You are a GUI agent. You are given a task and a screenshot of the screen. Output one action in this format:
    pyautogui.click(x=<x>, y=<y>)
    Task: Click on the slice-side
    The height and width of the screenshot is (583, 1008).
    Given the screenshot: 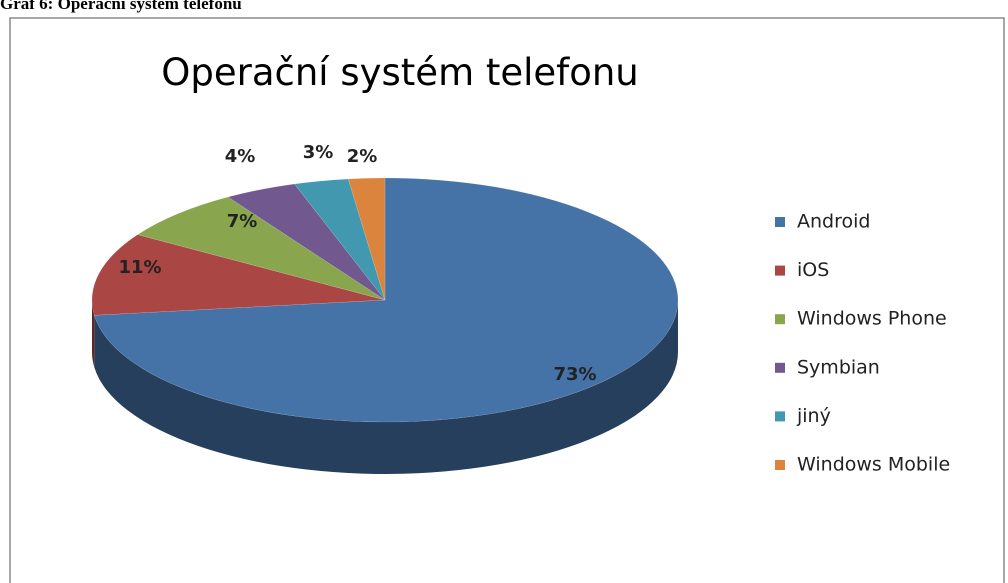 What is the action you would take?
    pyautogui.click(x=93, y=334)
    